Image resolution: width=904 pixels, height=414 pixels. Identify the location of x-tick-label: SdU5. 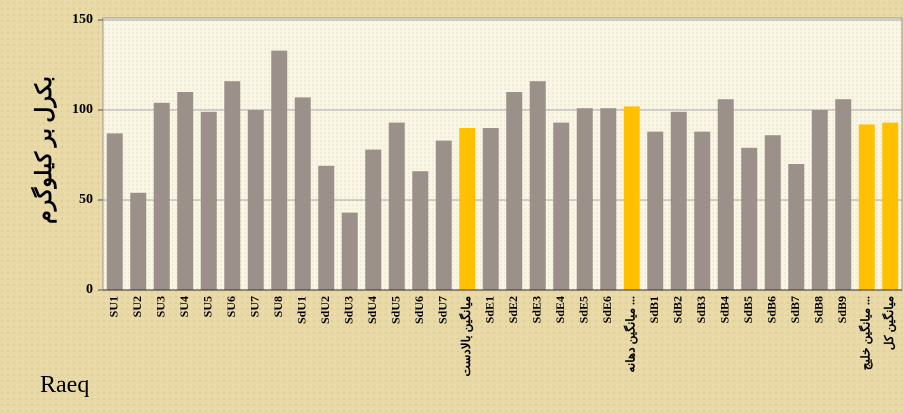
(396, 310).